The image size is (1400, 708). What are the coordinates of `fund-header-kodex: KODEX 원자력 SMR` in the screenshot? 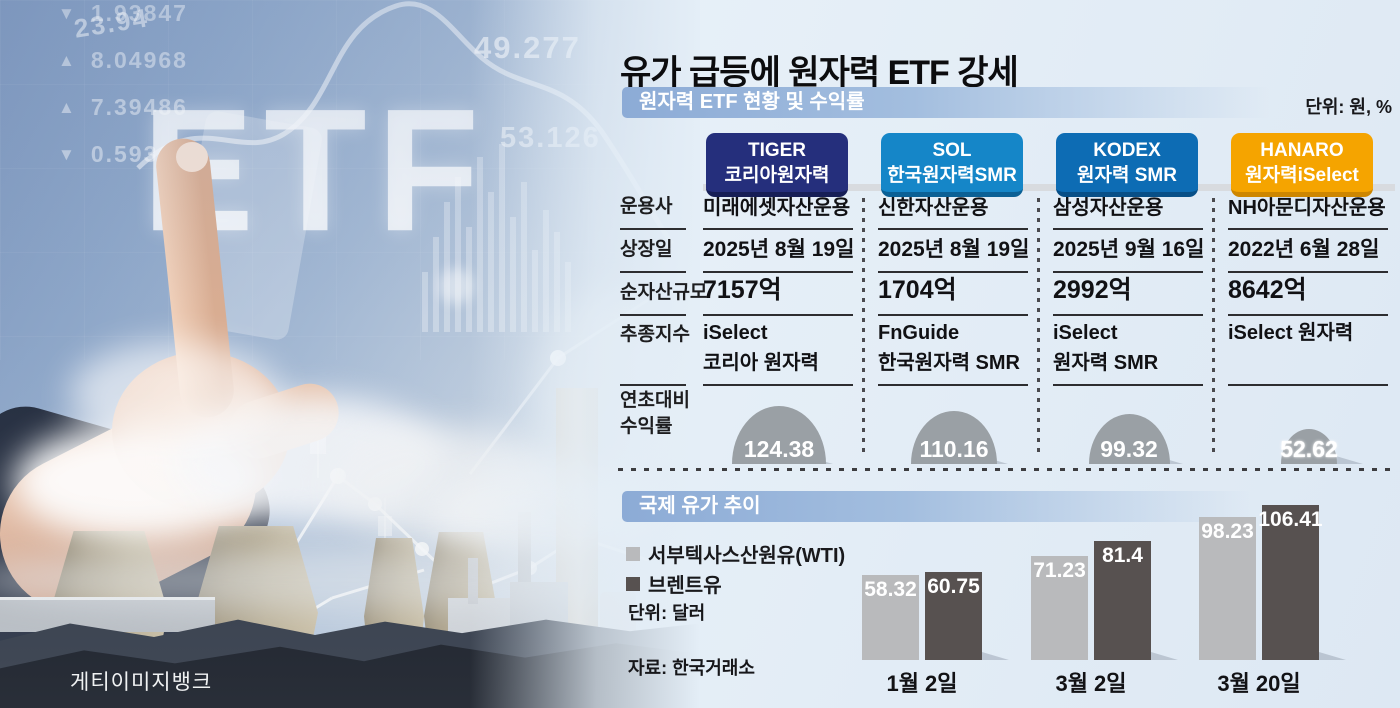 It's located at (1127, 165).